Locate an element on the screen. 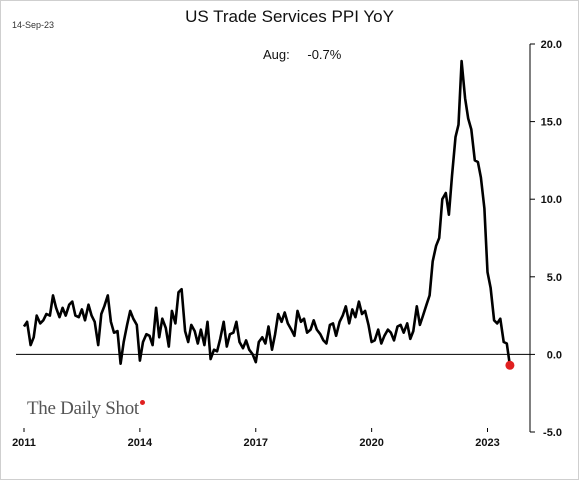 The image size is (579, 480). annotation-label: Aug: is located at coordinates (276, 54).